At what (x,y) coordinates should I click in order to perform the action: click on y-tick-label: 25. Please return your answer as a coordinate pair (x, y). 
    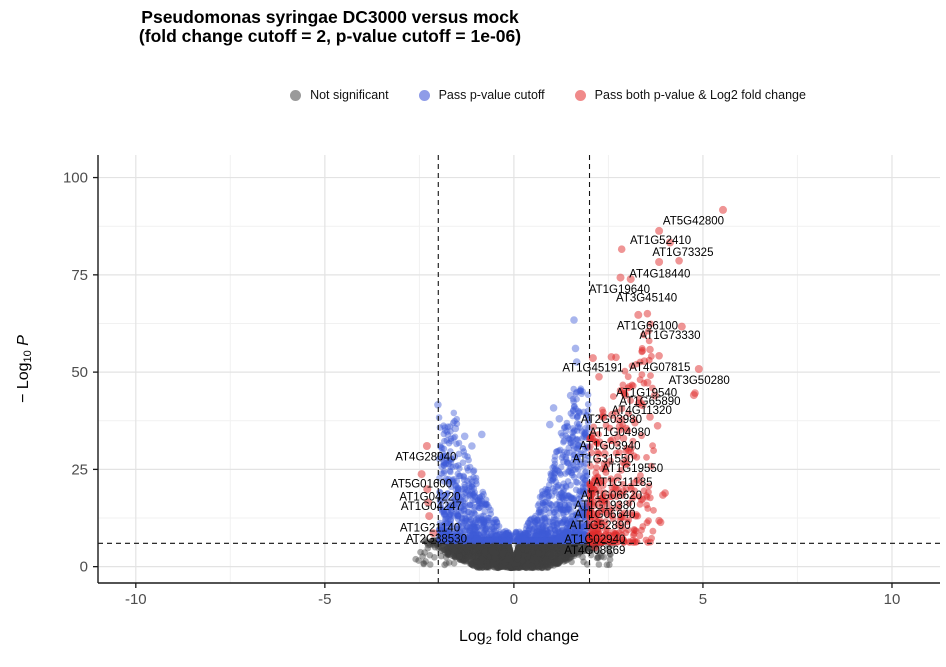
    Looking at the image, I should click on (79, 469).